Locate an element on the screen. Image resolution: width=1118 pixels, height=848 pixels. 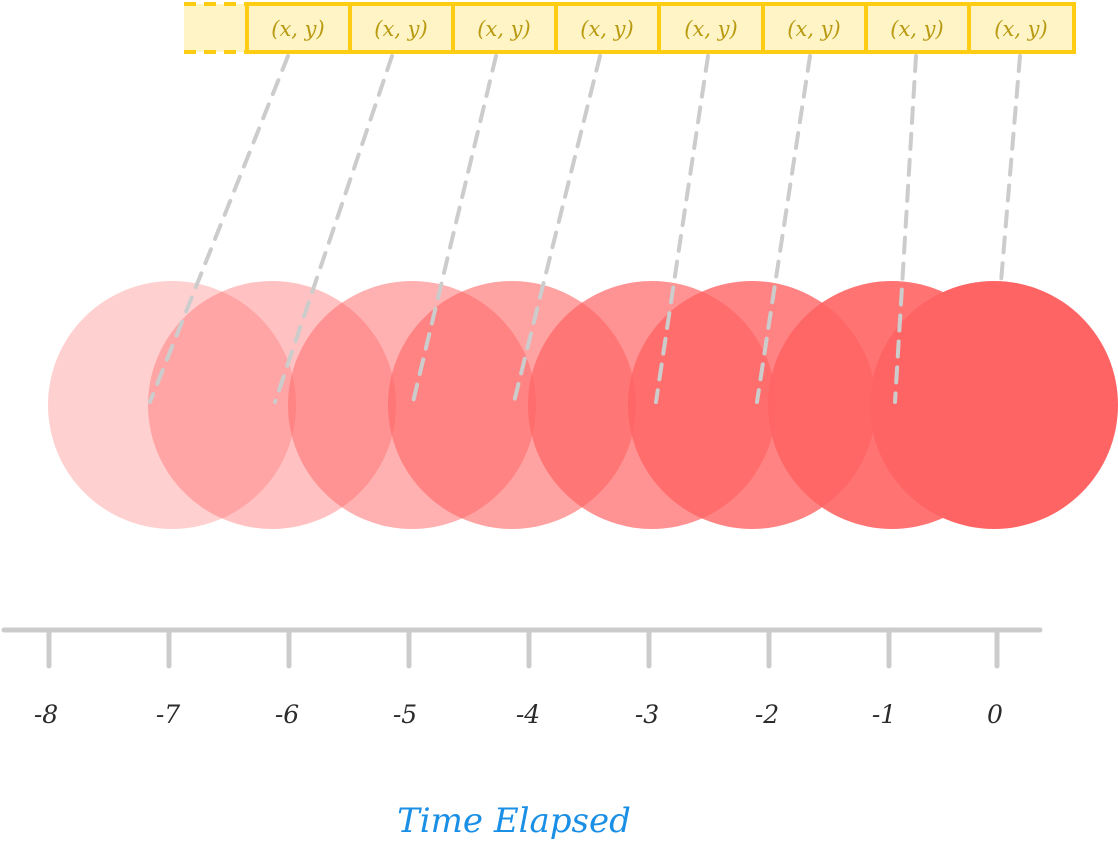
axis-tick-label: -3 is located at coordinates (647, 714).